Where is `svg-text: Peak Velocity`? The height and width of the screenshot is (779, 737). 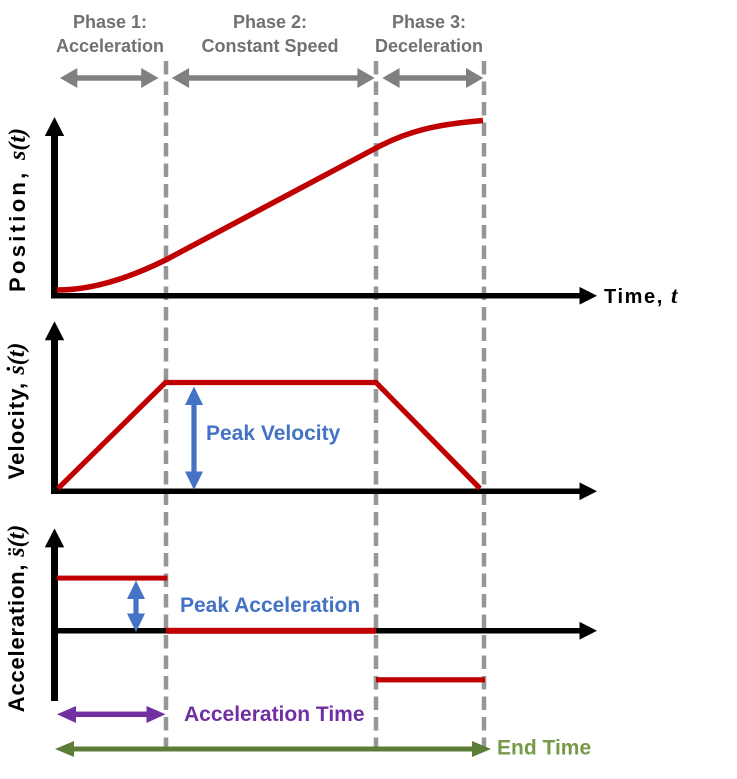
svg-text: Peak Velocity is located at coordinates (273, 433).